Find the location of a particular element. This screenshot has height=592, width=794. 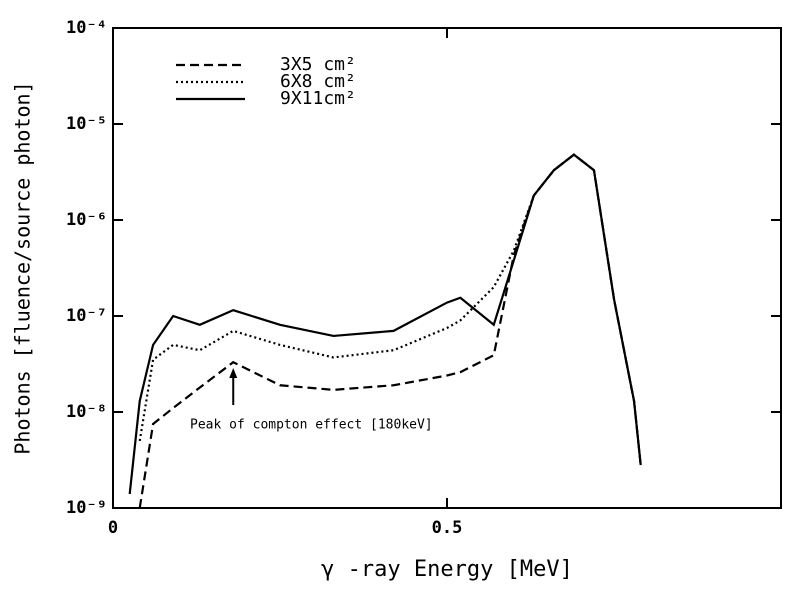

y-tick-label: 10⁻⁵ is located at coordinates (86, 124).